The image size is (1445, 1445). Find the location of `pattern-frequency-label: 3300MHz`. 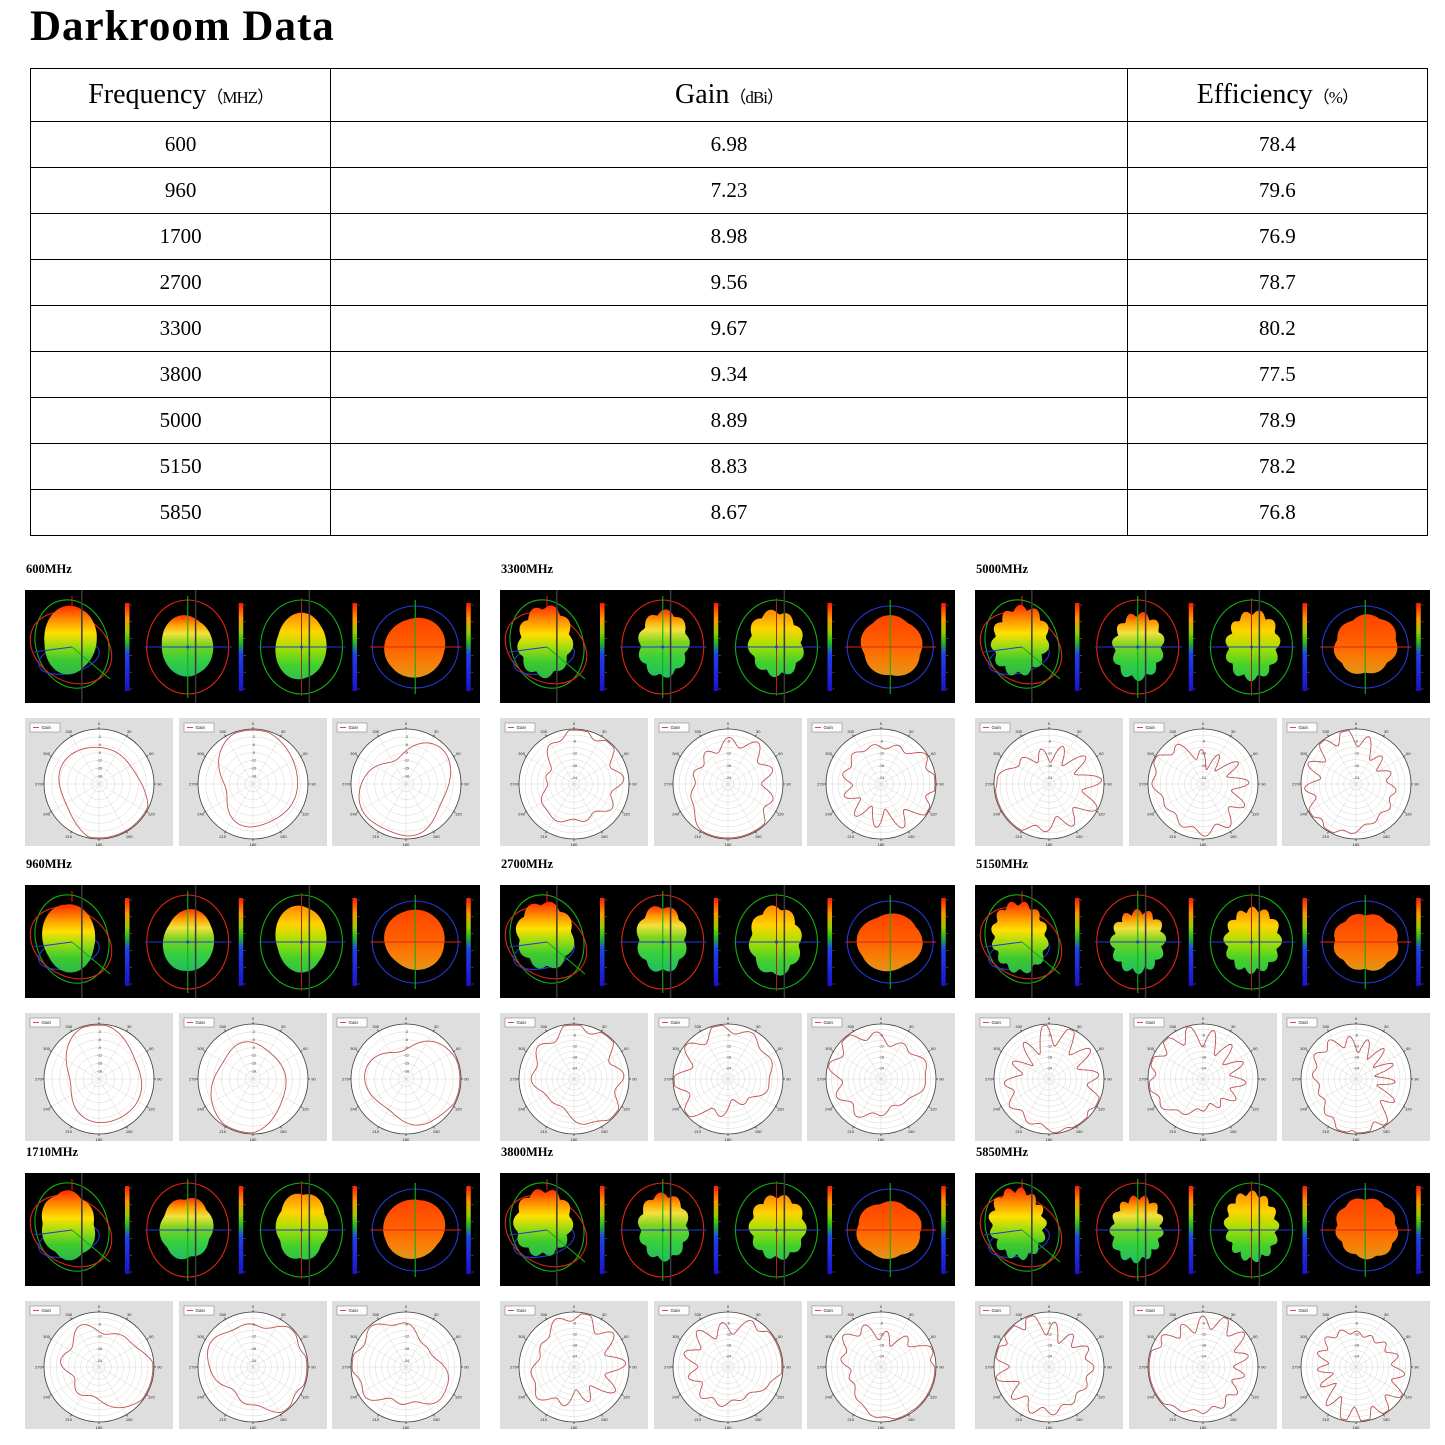

pattern-frequency-label: 3300MHz is located at coordinates (527, 569).